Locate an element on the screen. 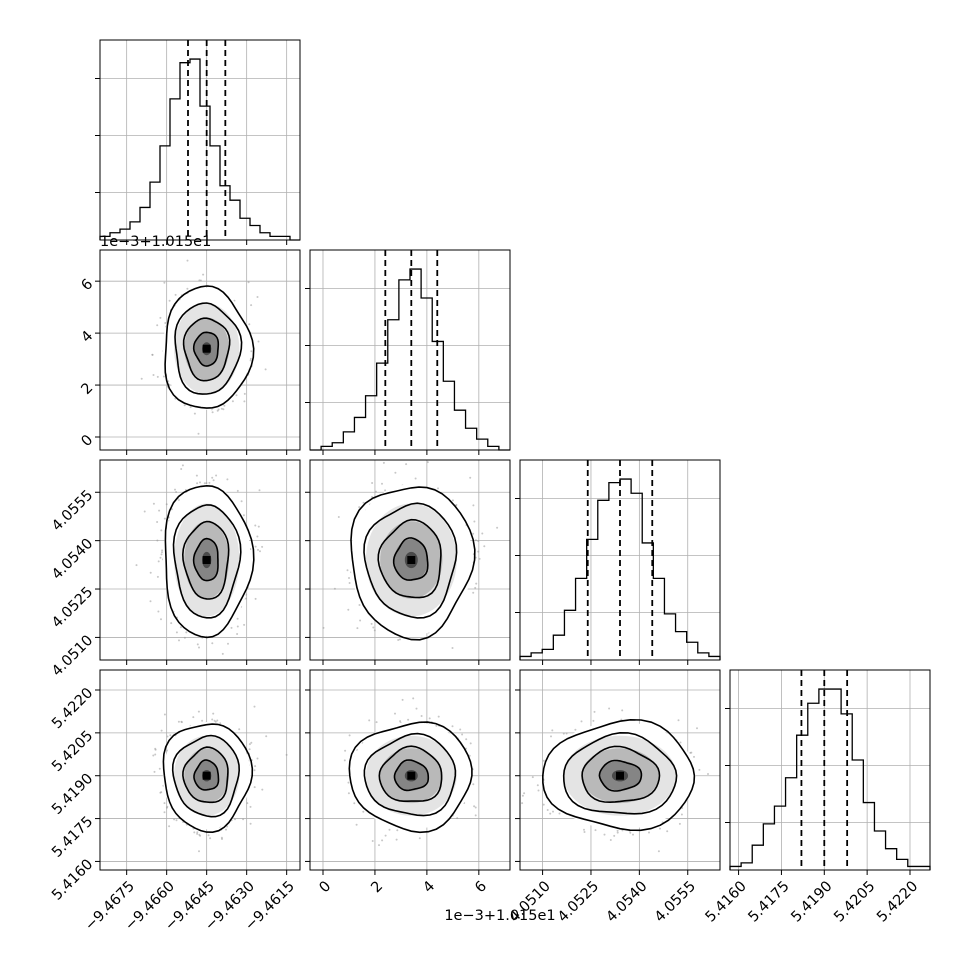  panel-3-1: 0 2 4 6 1e−3+1.015e1 is located at coordinates (430, 796).